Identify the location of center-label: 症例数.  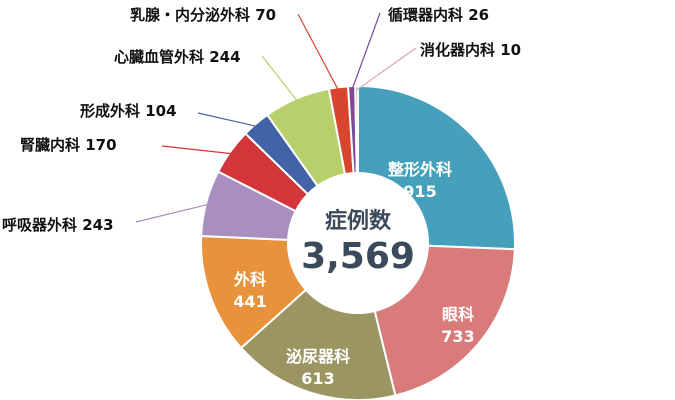
(358, 221).